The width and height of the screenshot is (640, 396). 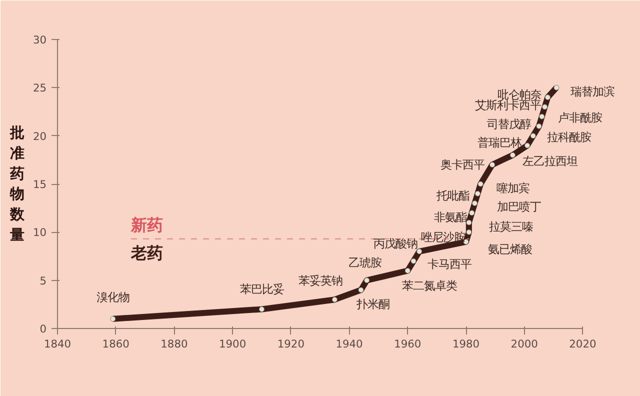 I want to click on y-tick-label: 15, so click(x=39, y=184).